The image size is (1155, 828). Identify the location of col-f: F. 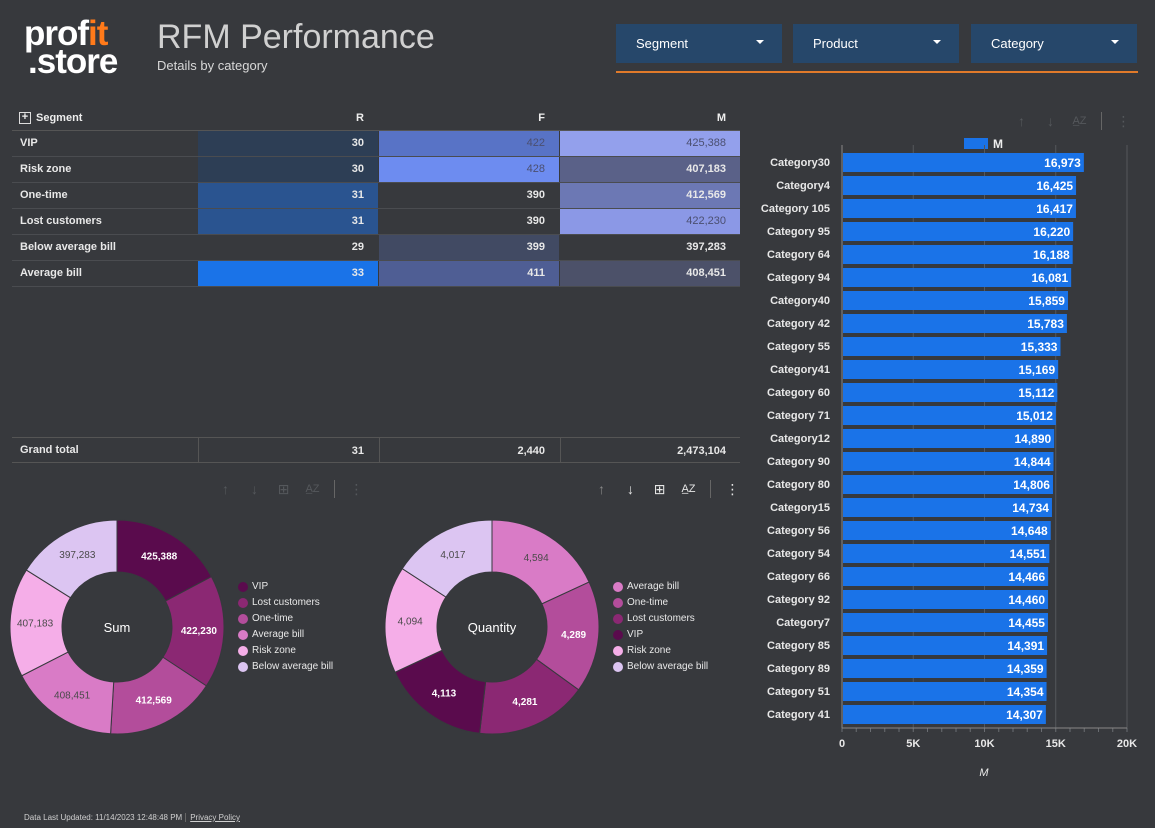
(541, 118).